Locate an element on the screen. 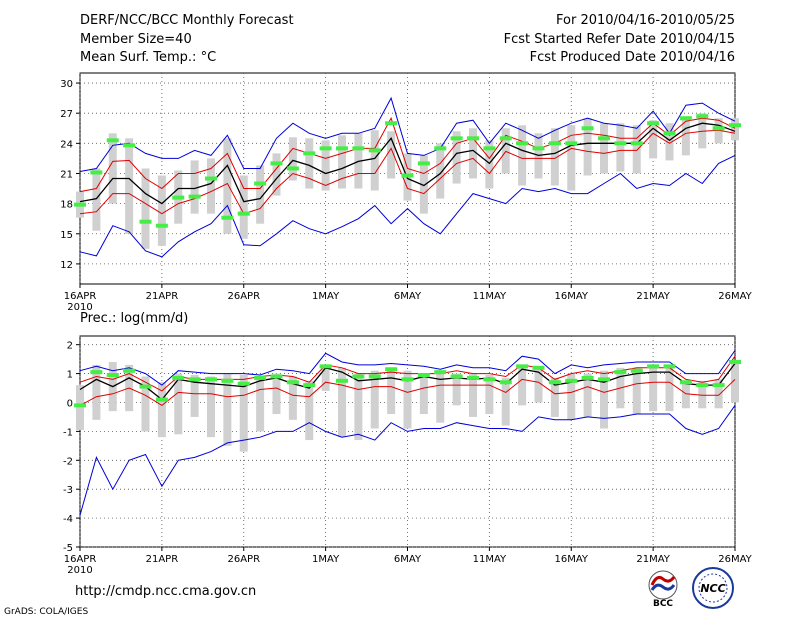 The height and width of the screenshot is (618, 800). temp-x-tick-label: 6MAY is located at coordinates (408, 296).